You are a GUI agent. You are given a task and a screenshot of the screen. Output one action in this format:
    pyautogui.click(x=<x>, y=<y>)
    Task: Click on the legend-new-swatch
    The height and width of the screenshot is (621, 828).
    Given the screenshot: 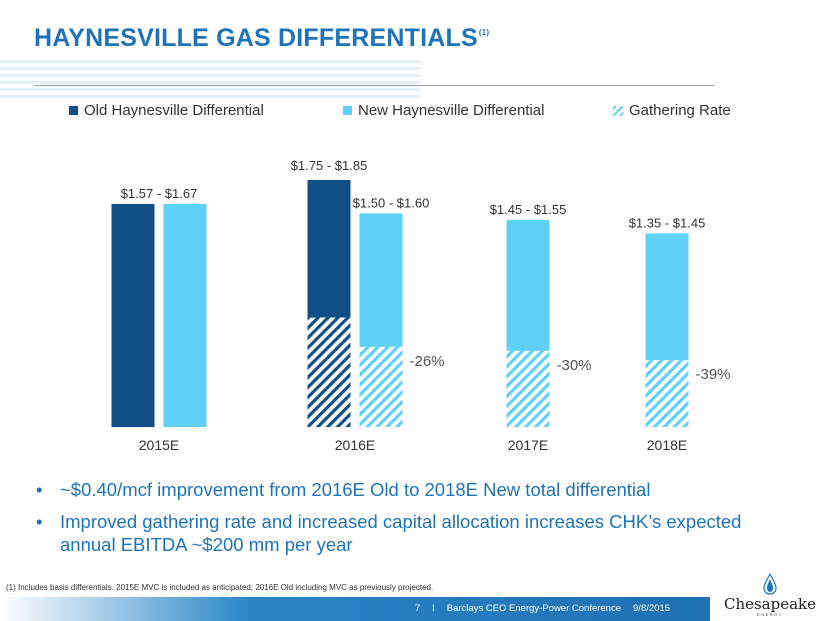 What is the action you would take?
    pyautogui.click(x=347, y=110)
    